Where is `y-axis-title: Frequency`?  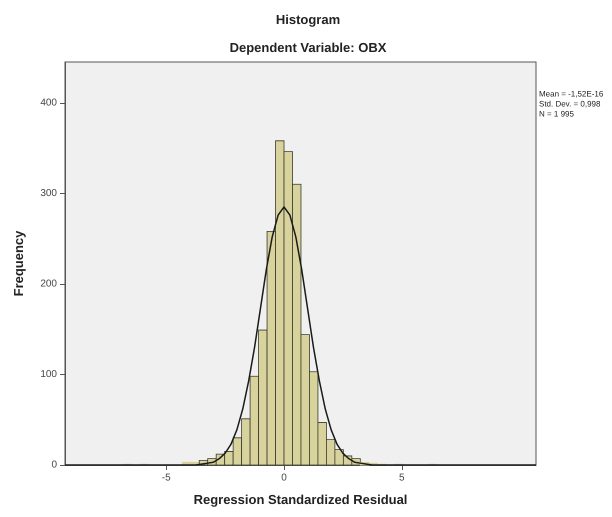 y-axis-title: Frequency is located at coordinates (18, 263).